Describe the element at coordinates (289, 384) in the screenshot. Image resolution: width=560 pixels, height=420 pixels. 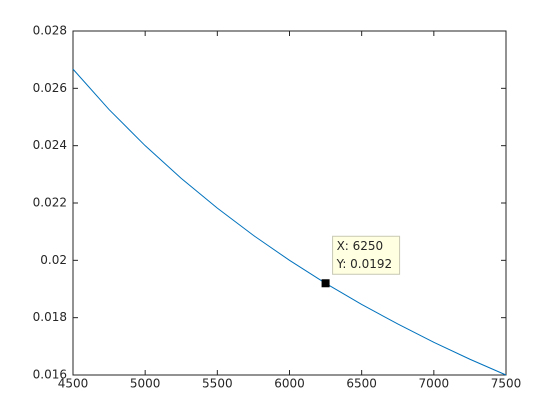
I see `x-tick-label: 6000` at that location.